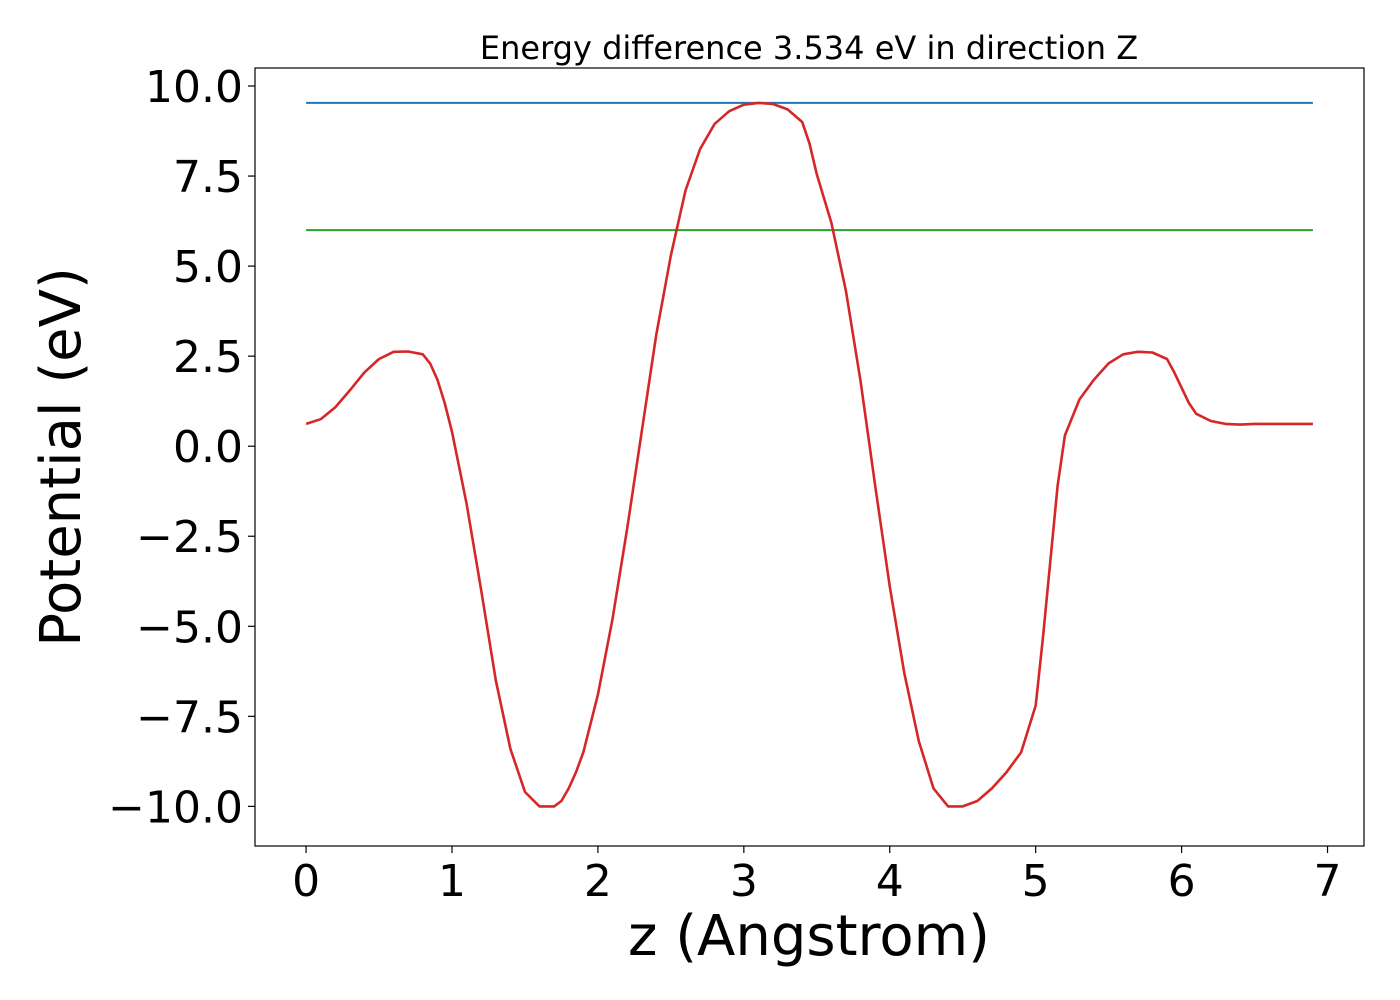  What do you see at coordinates (194, 87) in the screenshot?
I see `y-tick-label: 10.0` at bounding box center [194, 87].